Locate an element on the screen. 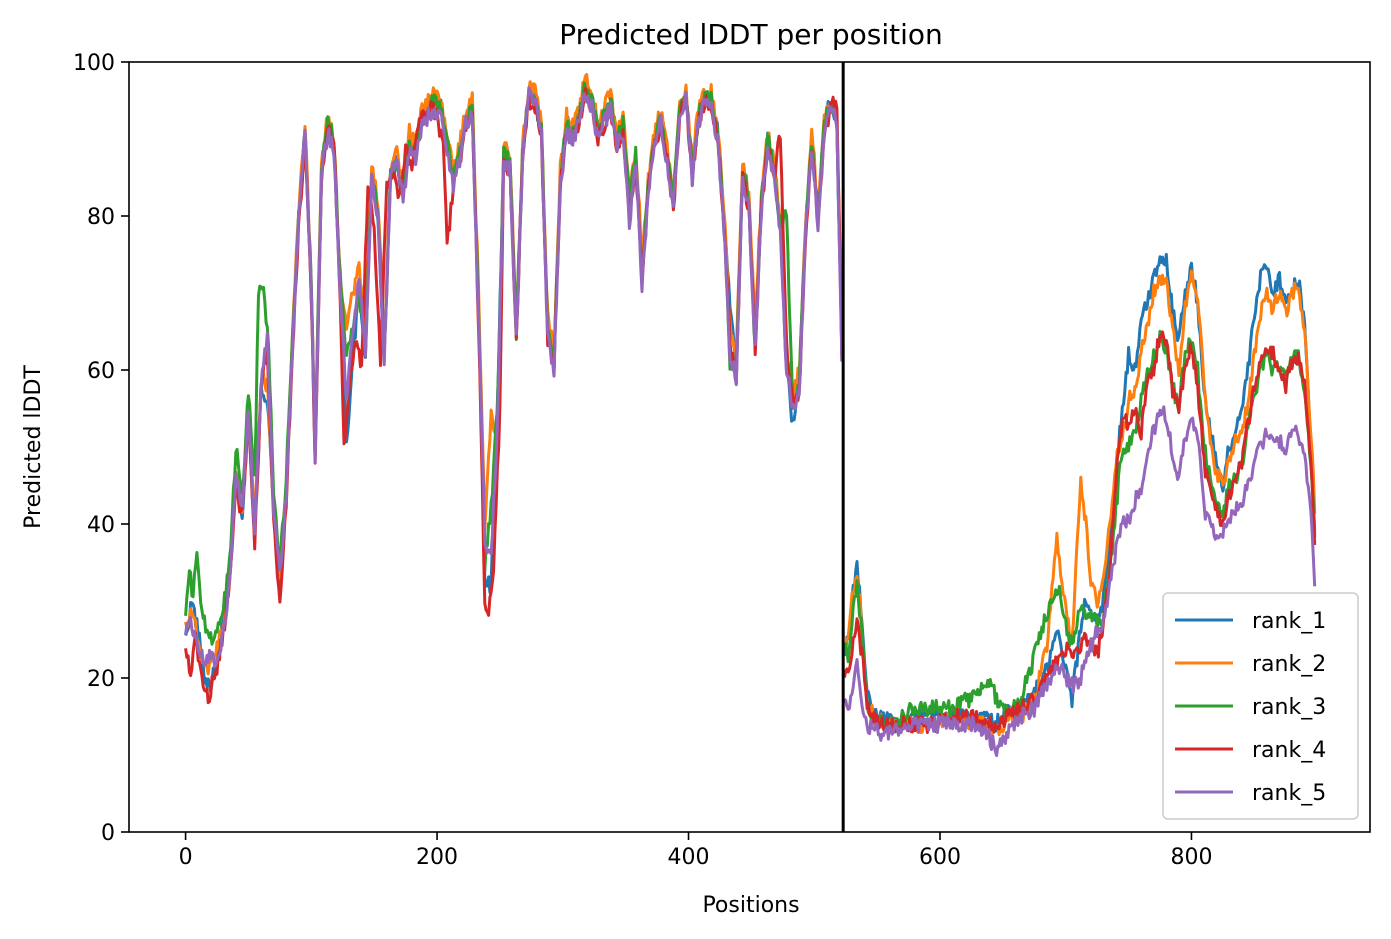 The height and width of the screenshot is (939, 1391). legend: rank_1 rank_2 rank_3 rank_4 rank_5 is located at coordinates (1260, 706).